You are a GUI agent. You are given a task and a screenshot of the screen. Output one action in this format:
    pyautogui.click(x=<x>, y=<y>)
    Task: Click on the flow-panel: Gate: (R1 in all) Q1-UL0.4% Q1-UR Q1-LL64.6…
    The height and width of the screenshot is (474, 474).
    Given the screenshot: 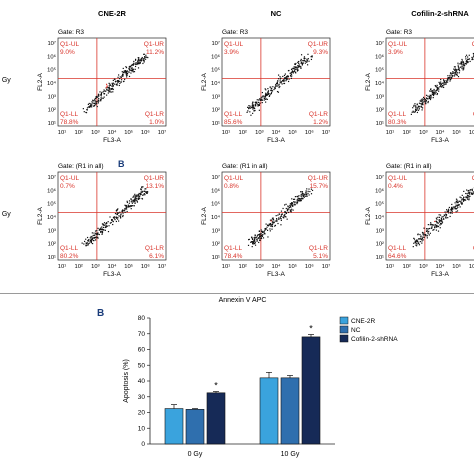 What is the action you would take?
    pyautogui.click(x=419, y=220)
    